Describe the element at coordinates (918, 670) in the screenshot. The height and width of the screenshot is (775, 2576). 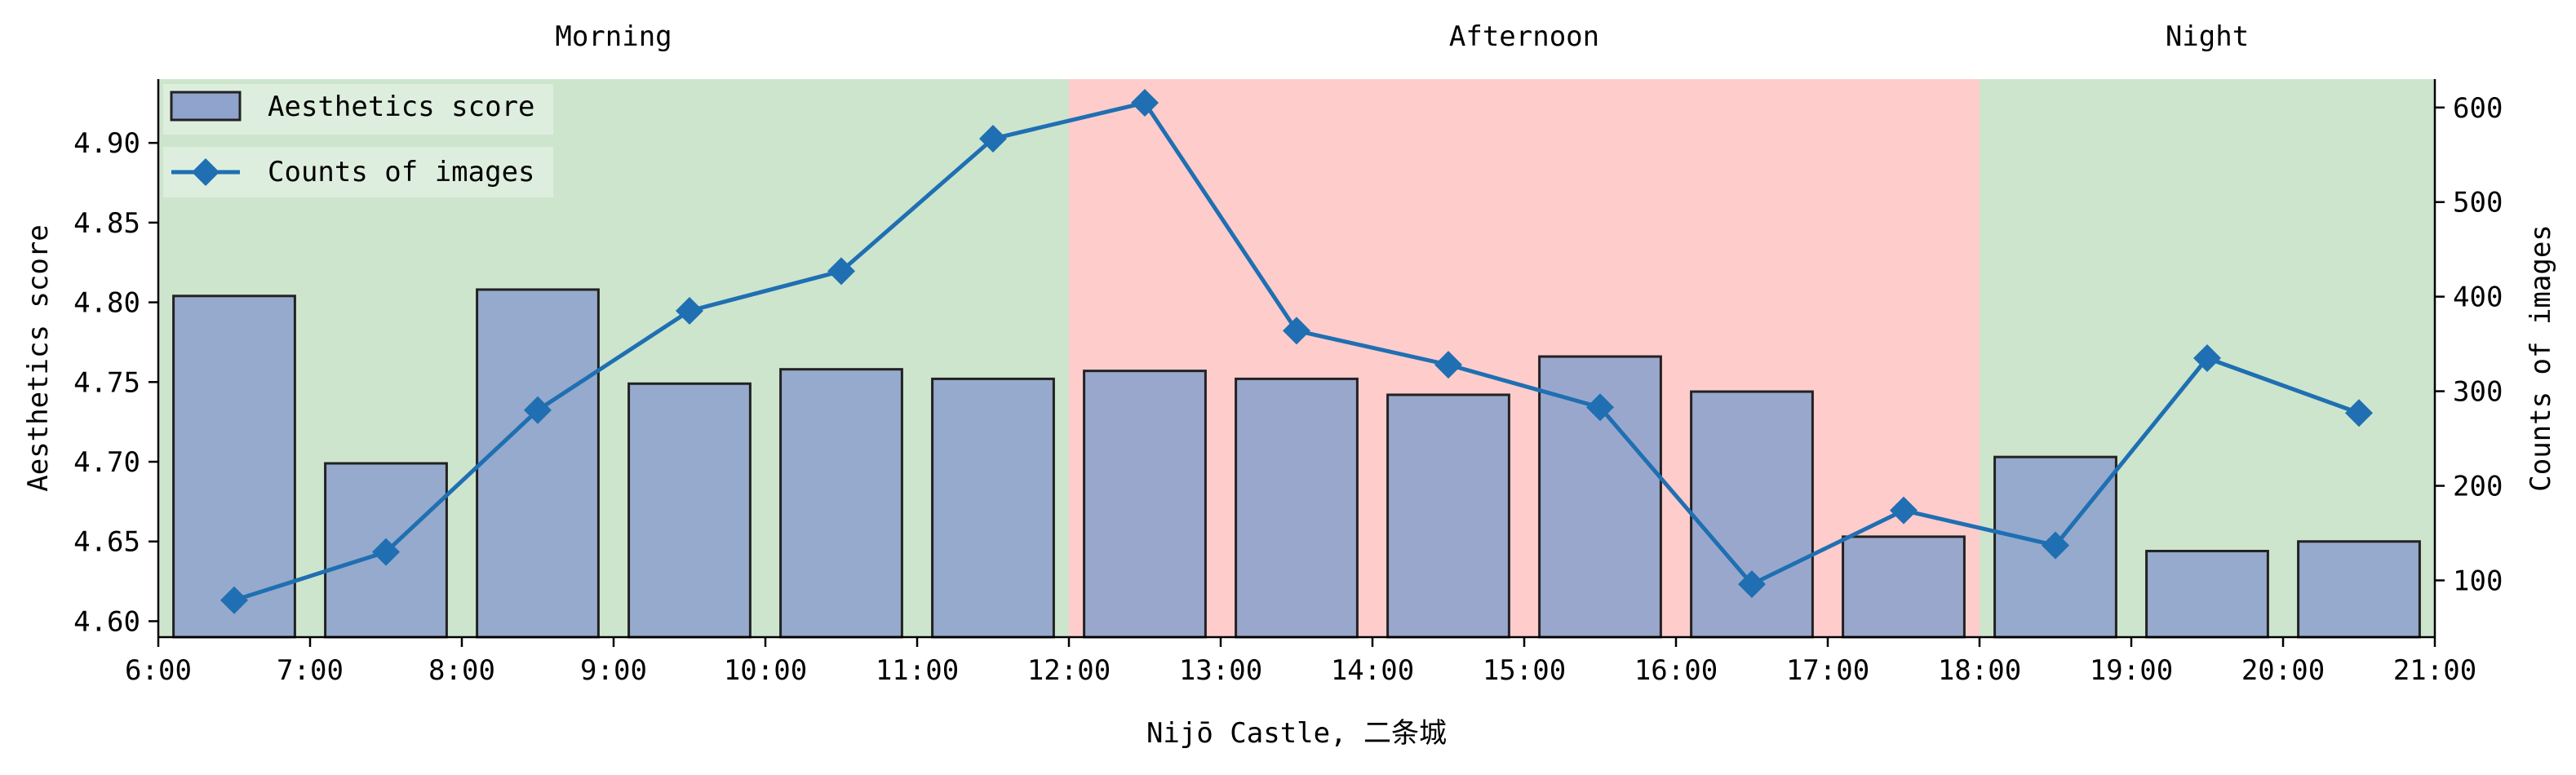
I see `x-tick-label-5: 11:00` at that location.